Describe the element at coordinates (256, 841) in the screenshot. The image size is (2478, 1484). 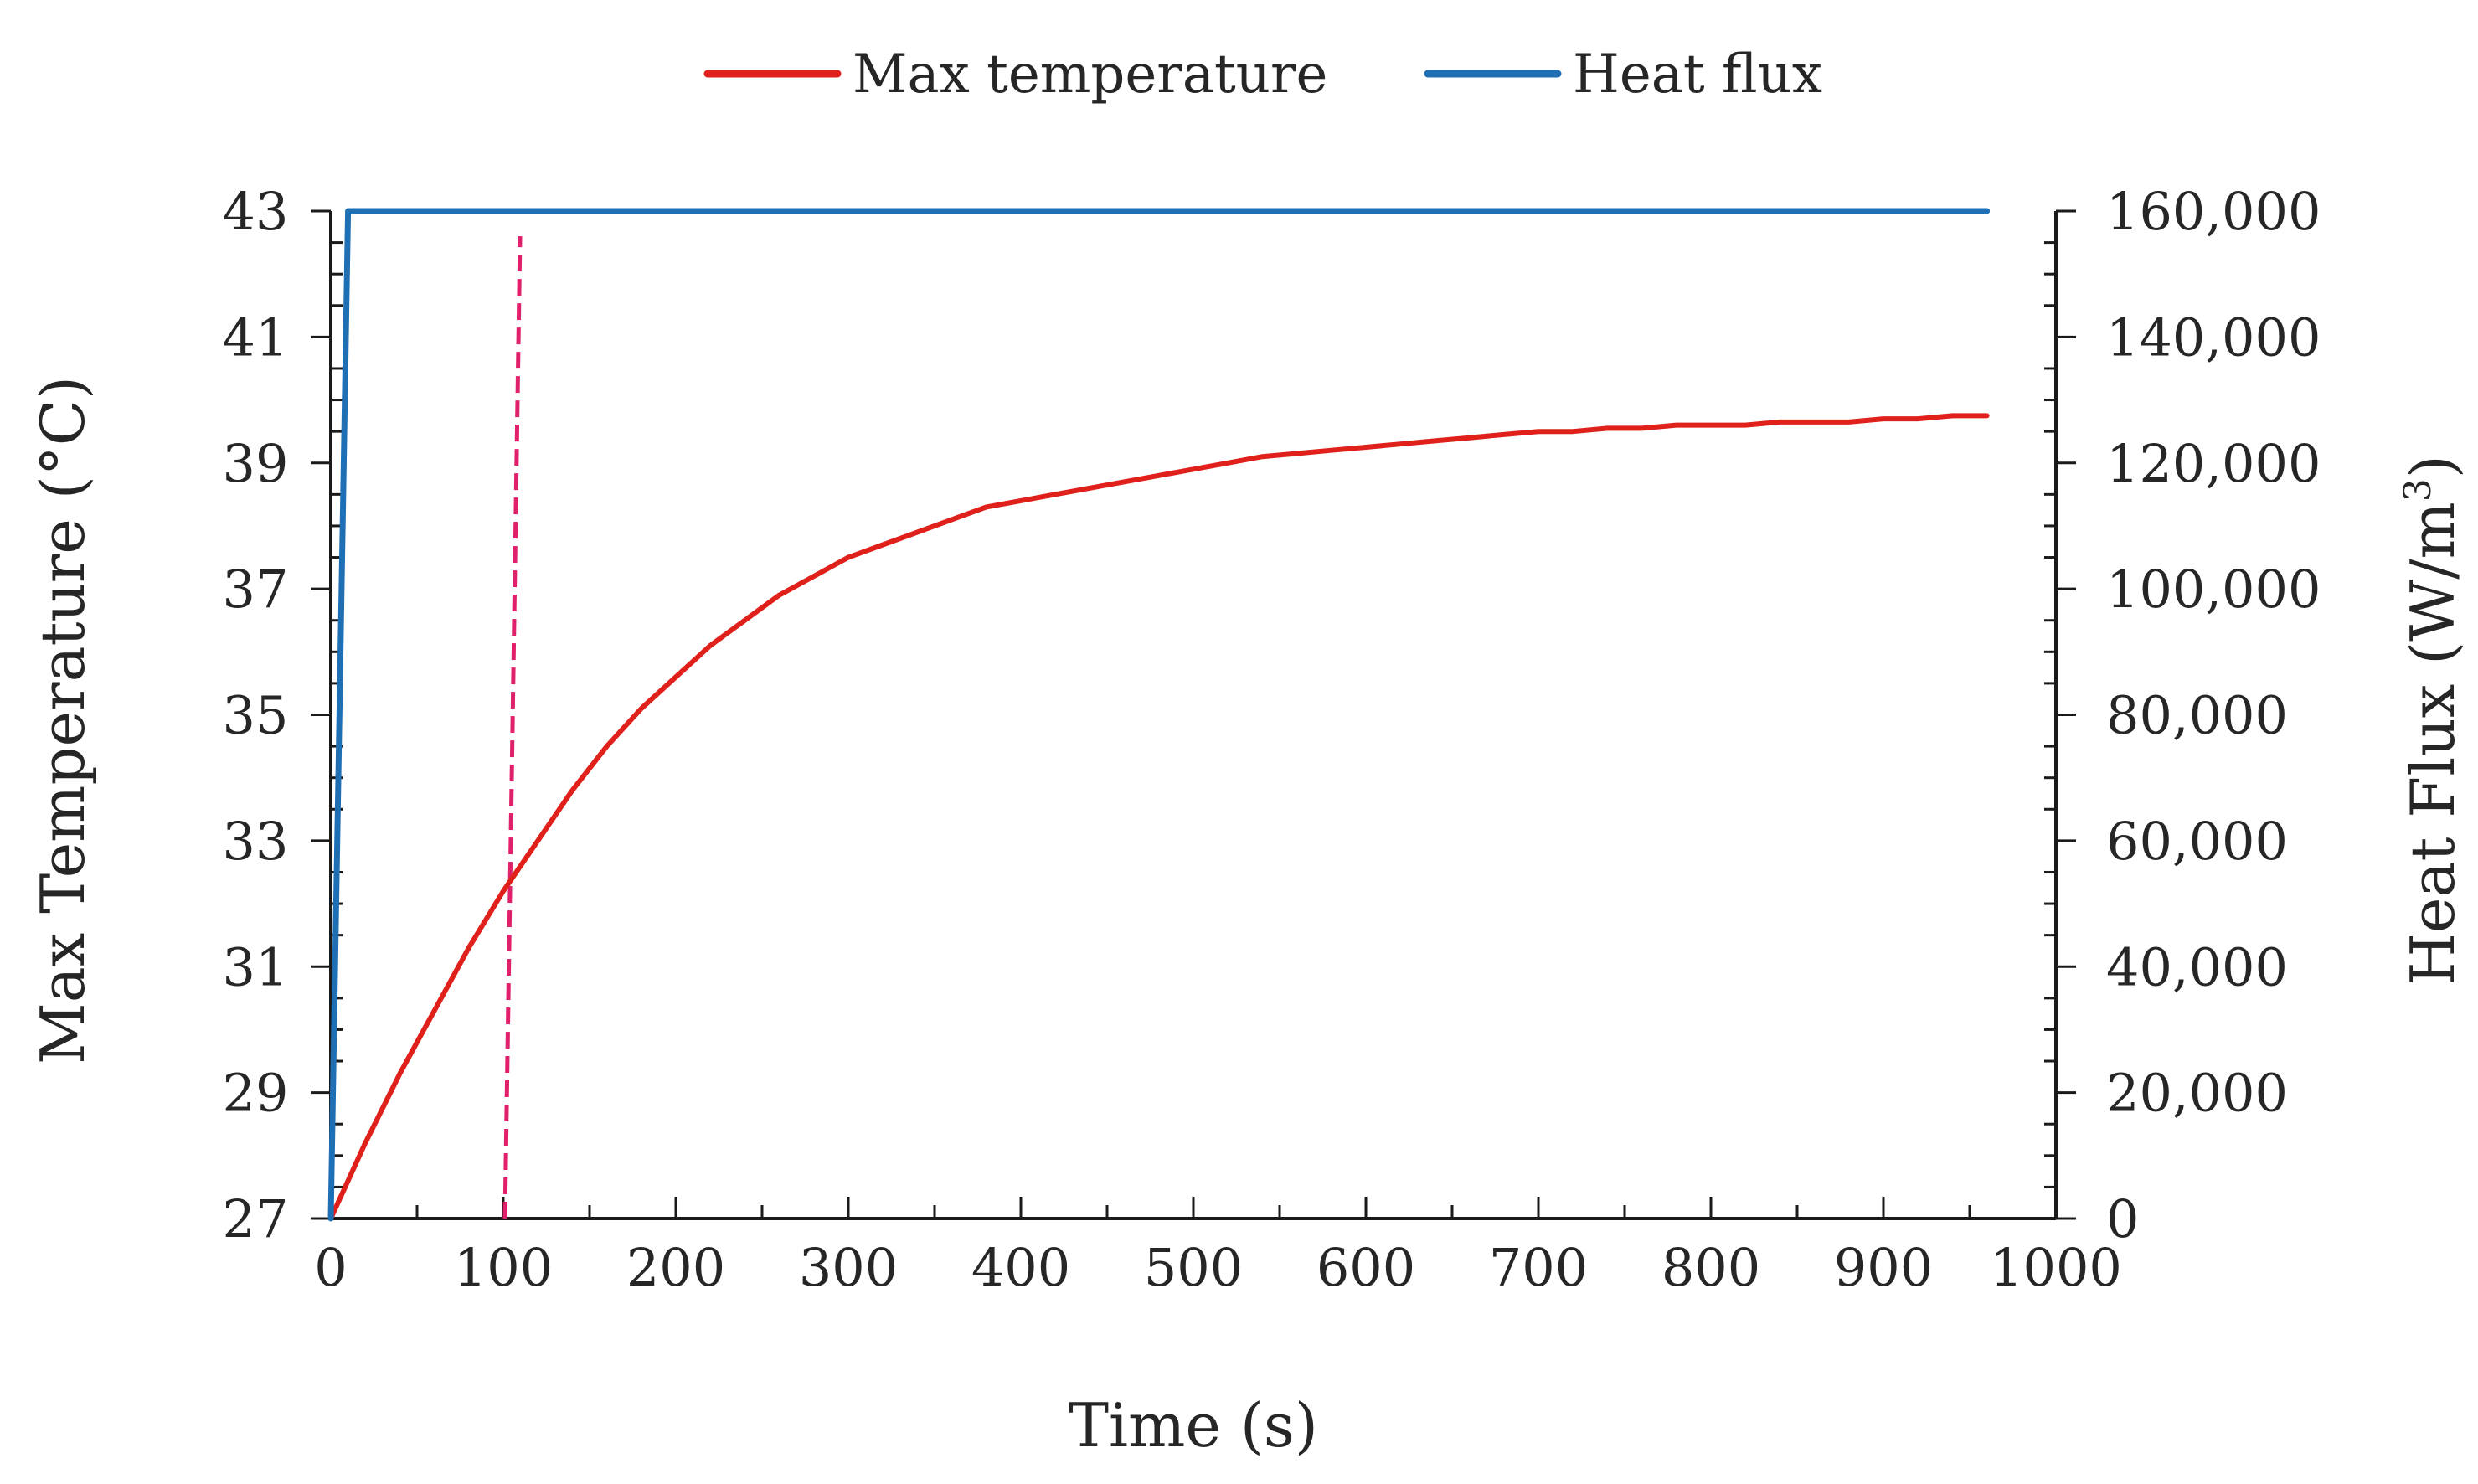
I see `y-left-tick-label: 33` at that location.